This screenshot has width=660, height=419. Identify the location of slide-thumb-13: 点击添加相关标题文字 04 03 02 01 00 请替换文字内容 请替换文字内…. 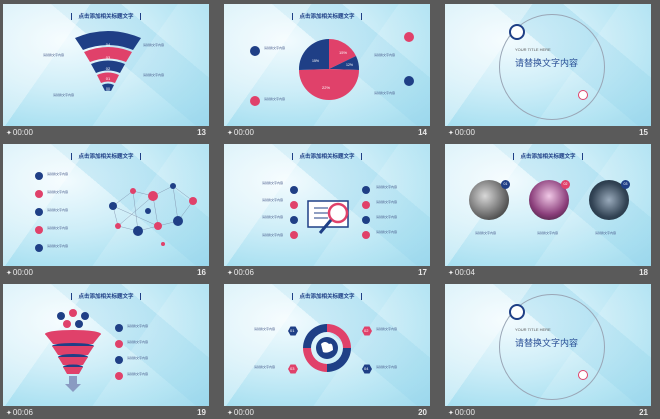
(106, 71).